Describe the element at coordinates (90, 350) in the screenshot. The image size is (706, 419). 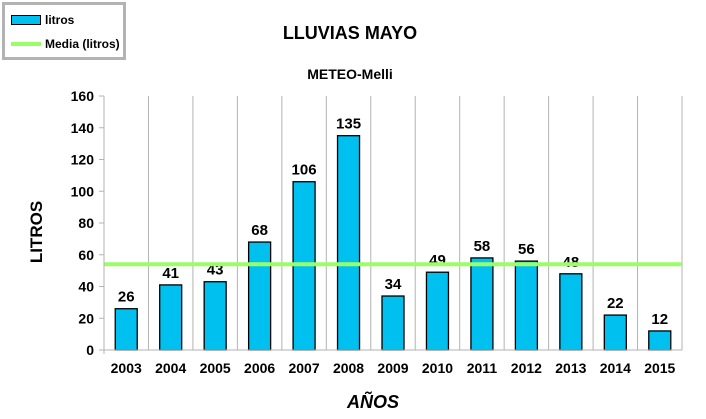
I see `y-tick-label: 0` at that location.